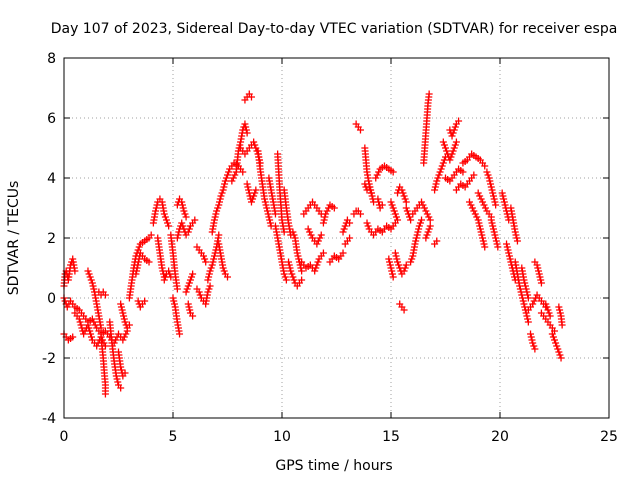 The image size is (640, 480). Describe the element at coordinates (51, 239) in the screenshot. I see `y-tick-label: 2` at that location.